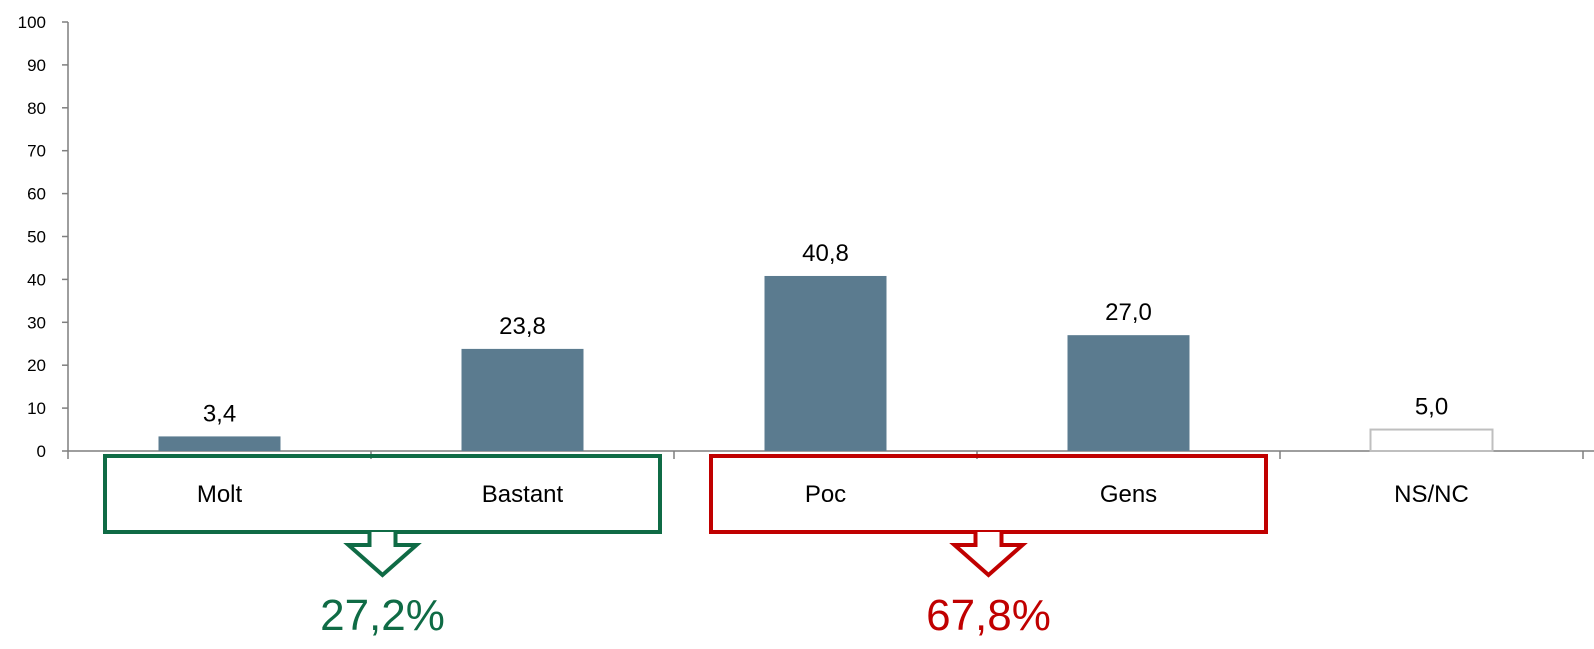  What do you see at coordinates (36, 151) in the screenshot?
I see `y-tick-label: 70` at bounding box center [36, 151].